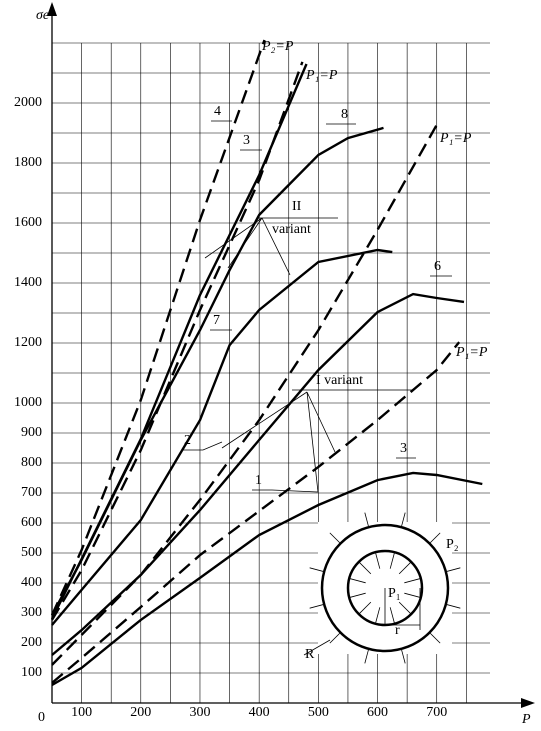 Image resolution: width=541 pixels, height=731 pixels. What do you see at coordinates (217, 111) in the screenshot?
I see `annotation: 4` at bounding box center [217, 111].